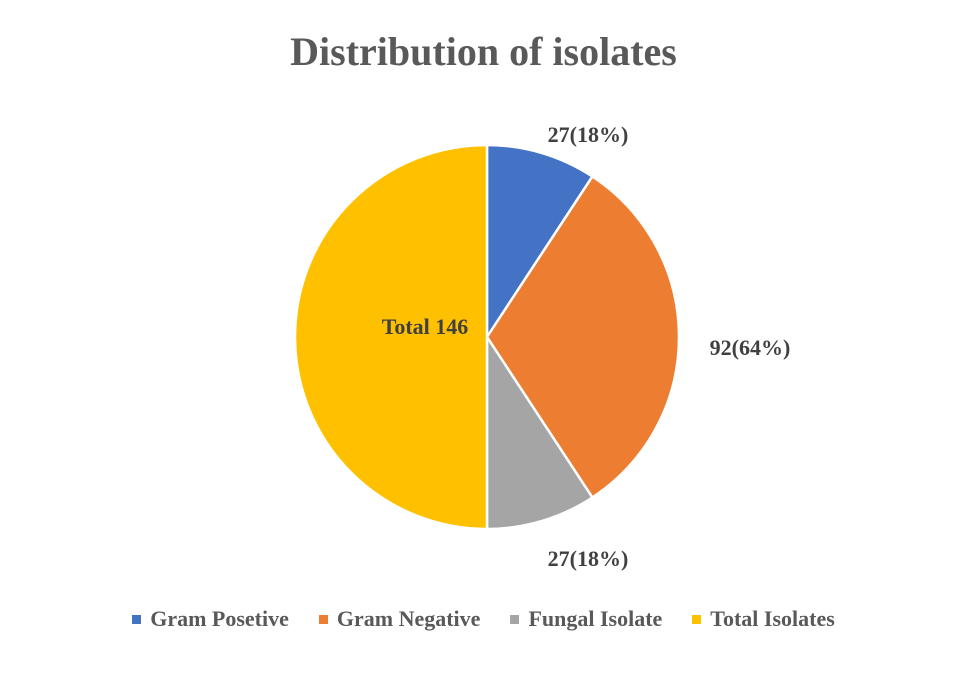 This screenshot has height=674, width=967. I want to click on data-label: Total 146, so click(425, 326).